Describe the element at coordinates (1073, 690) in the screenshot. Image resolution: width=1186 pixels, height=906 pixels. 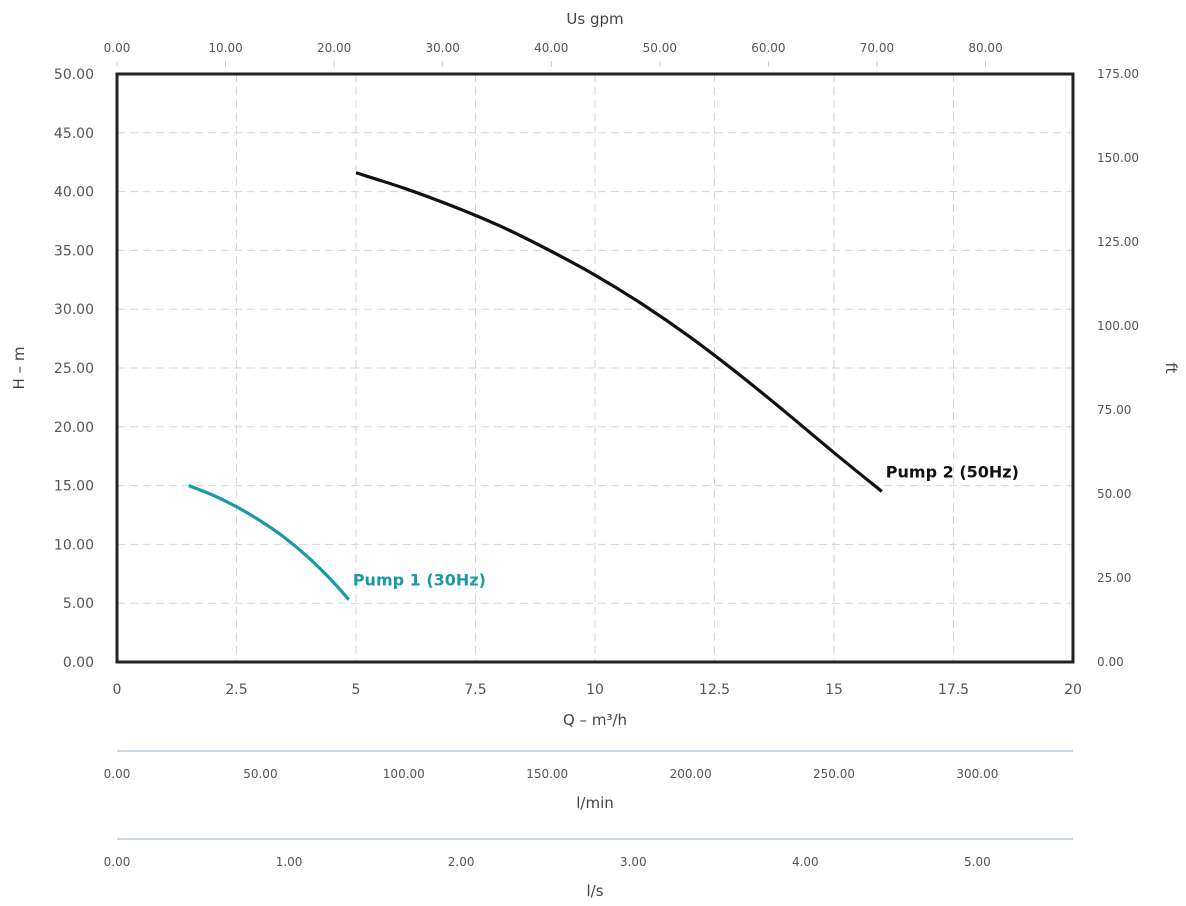
I see `x-tick-label: 20` at that location.